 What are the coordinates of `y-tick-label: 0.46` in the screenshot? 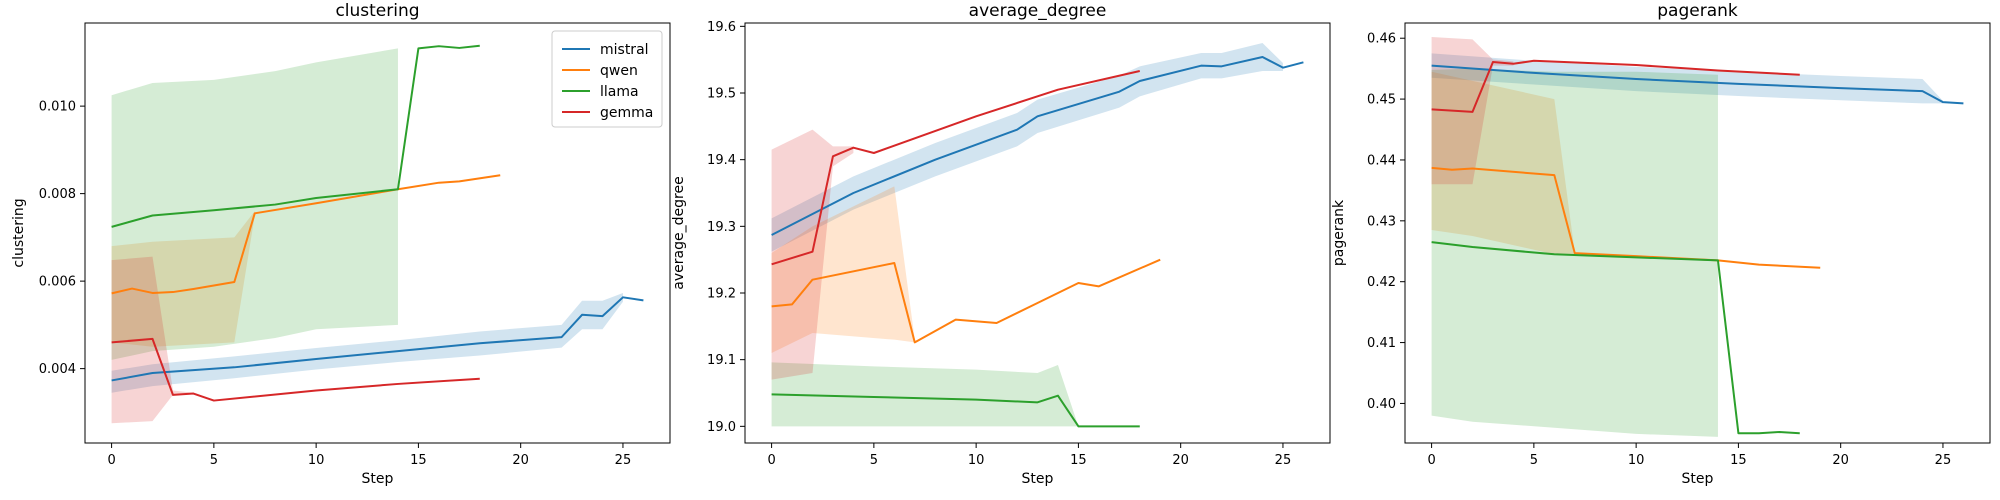 It's located at (1381, 39).